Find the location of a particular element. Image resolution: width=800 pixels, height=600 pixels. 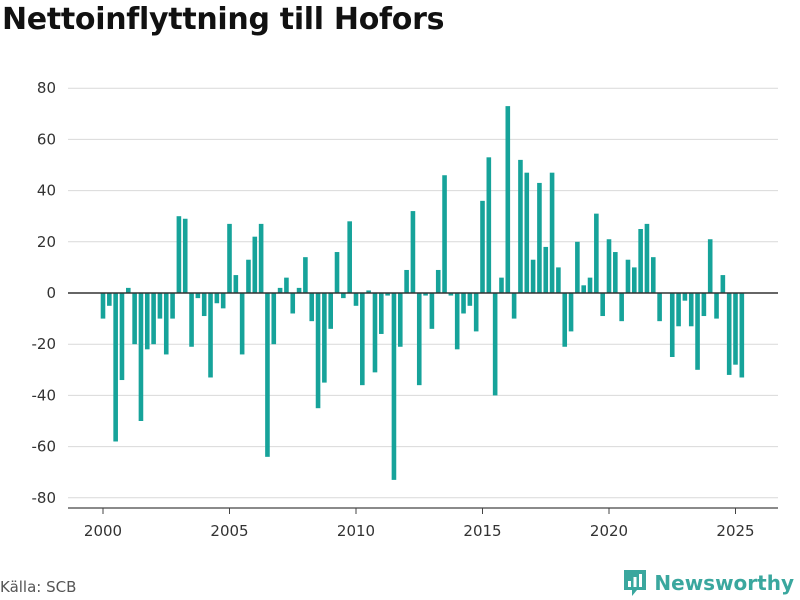

x-tick-label: 2010 is located at coordinates (356, 531).